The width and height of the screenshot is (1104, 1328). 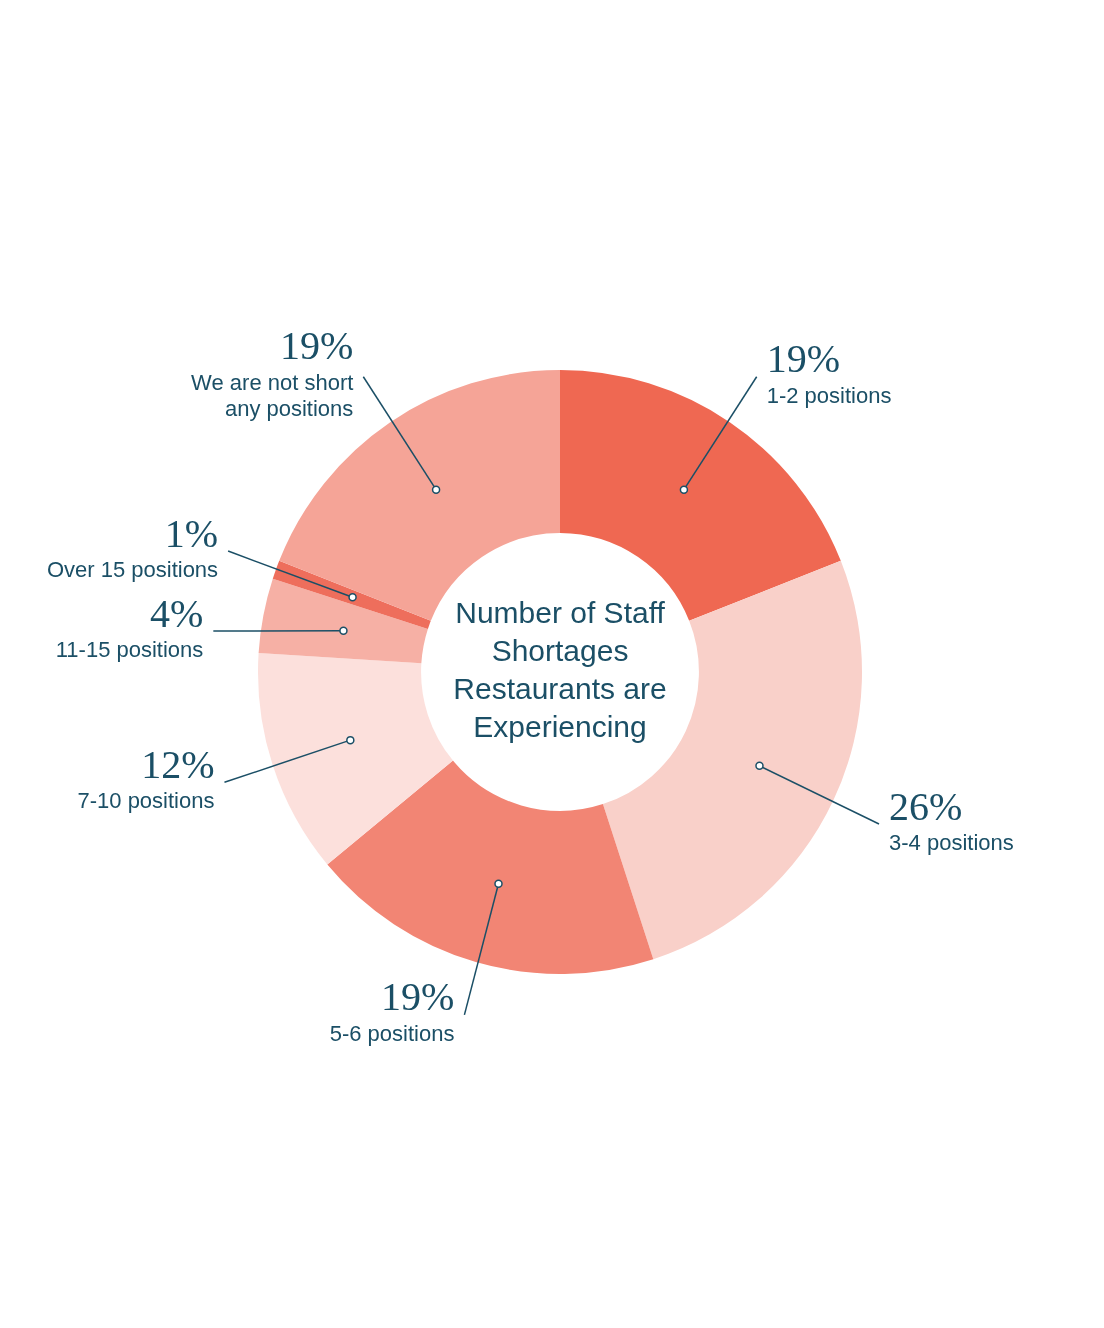 What do you see at coordinates (146, 801) in the screenshot?
I see `slice-label: 7-10 positions` at bounding box center [146, 801].